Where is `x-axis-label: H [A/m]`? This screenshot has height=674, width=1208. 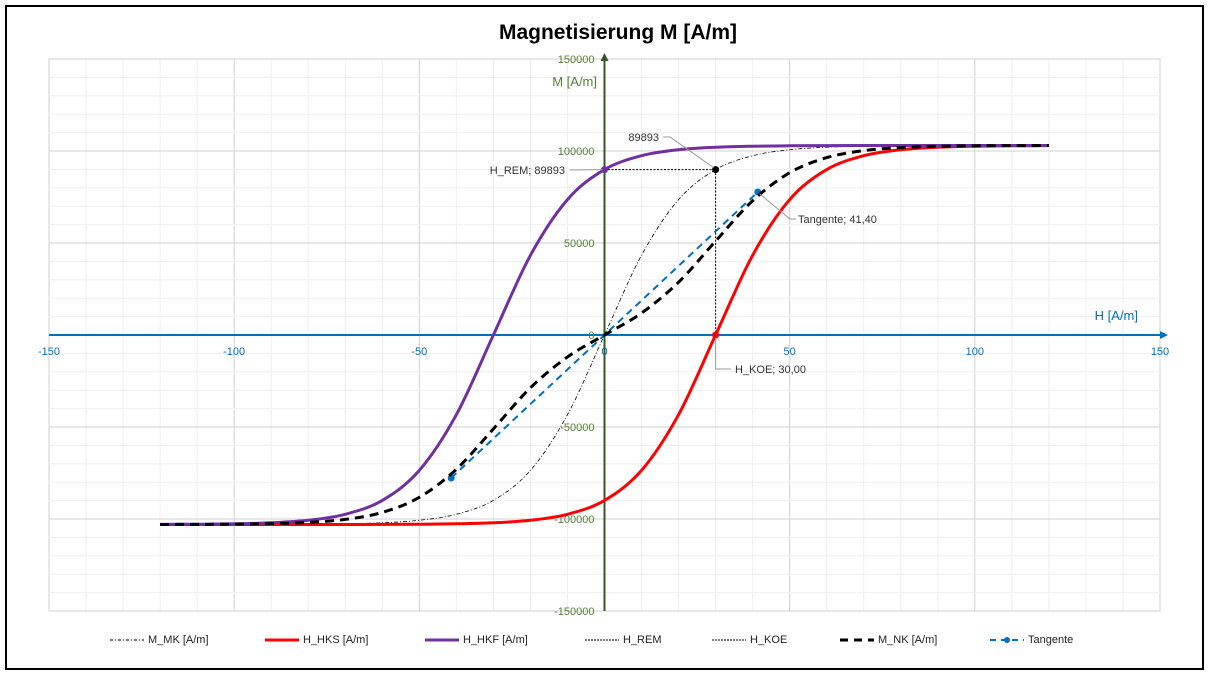 x-axis-label: H [A/m] is located at coordinates (1116, 315).